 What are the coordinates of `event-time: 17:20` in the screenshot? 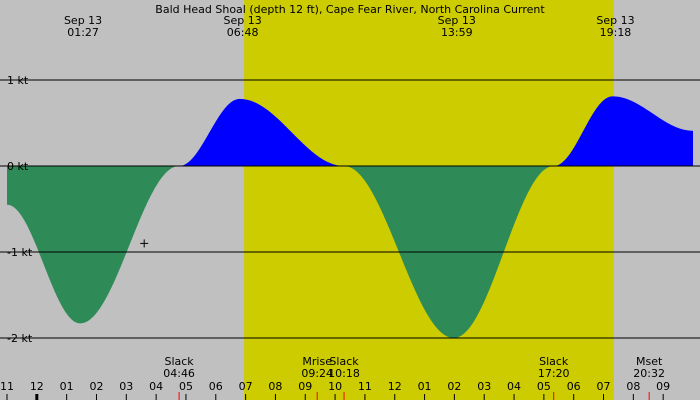 It's located at (554, 373).